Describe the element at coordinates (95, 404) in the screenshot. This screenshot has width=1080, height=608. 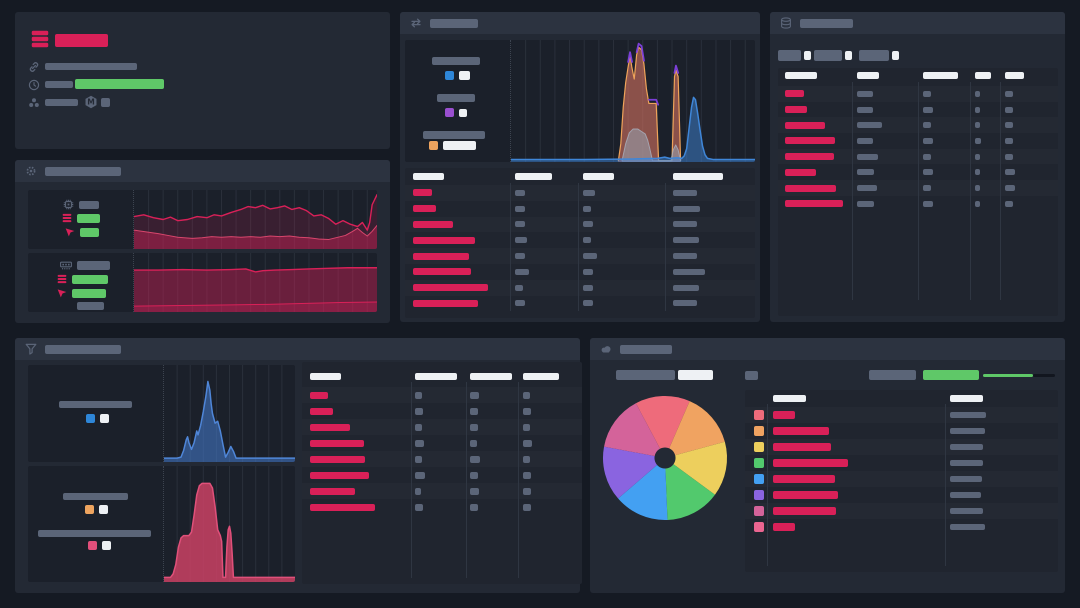
I see `series-label` at that location.